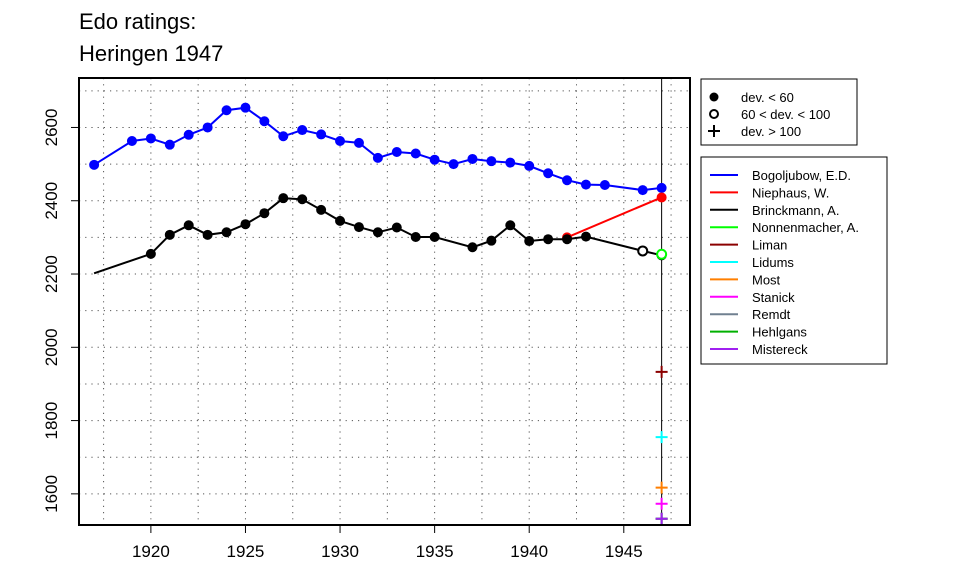 The width and height of the screenshot is (960, 576). Describe the element at coordinates (767, 97) in the screenshot. I see `marker-legend-label: dev. < 60` at that location.